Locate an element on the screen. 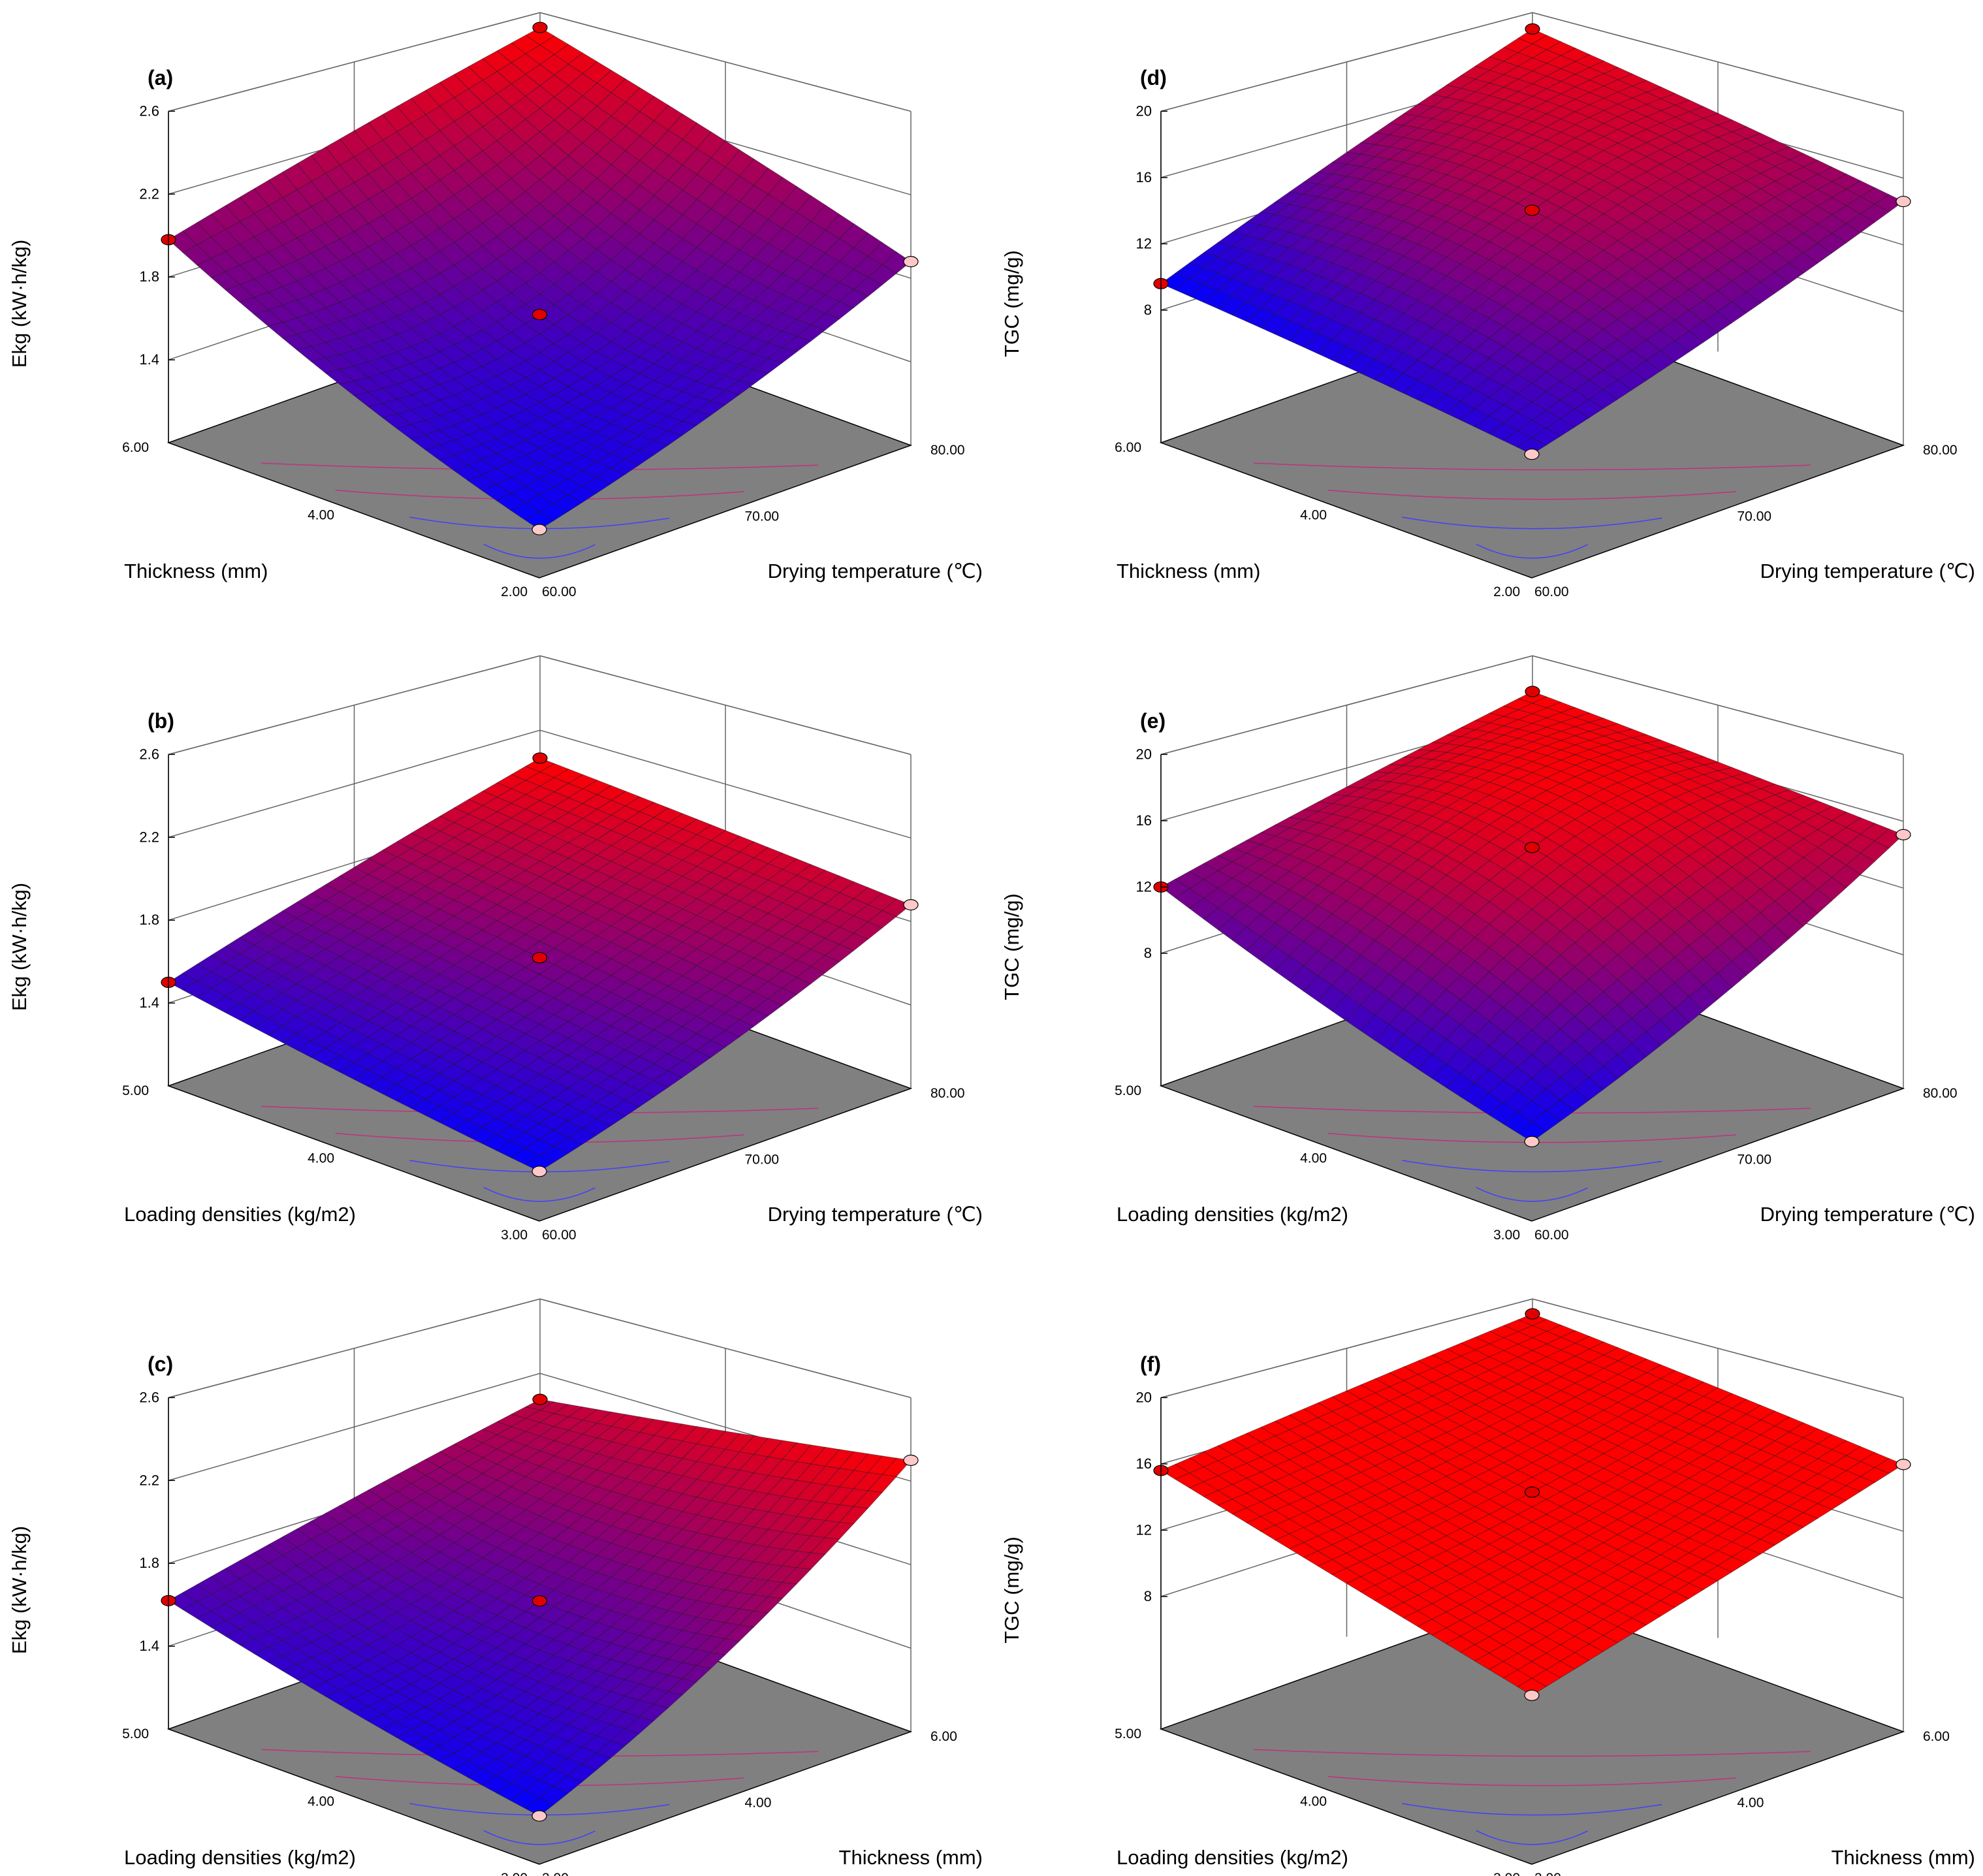 The width and height of the screenshot is (1983, 1876). panel-label: (a) is located at coordinates (160, 77).